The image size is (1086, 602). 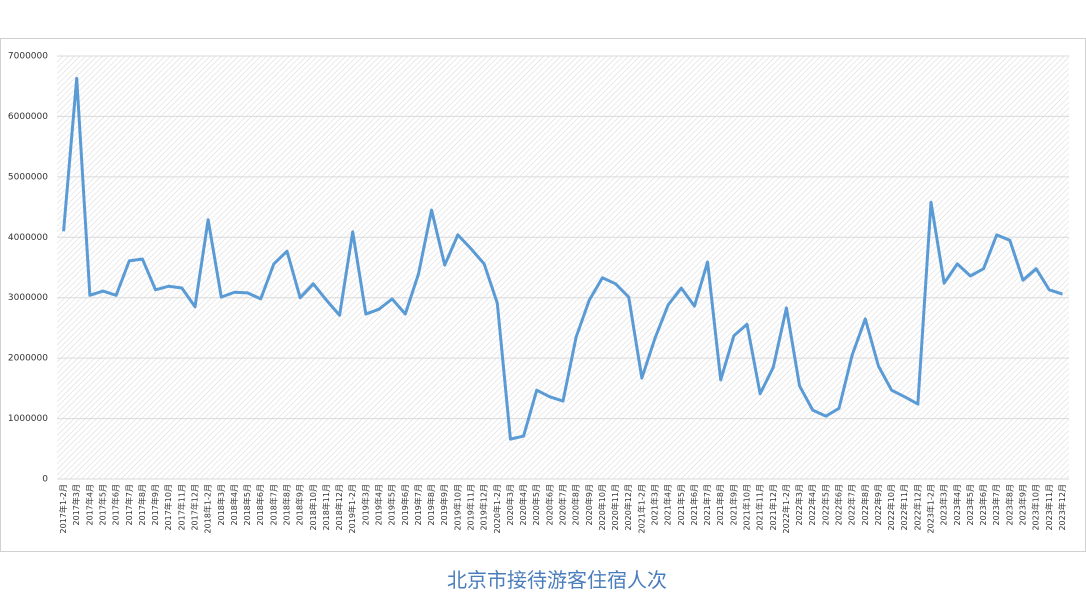 I want to click on x-tick-label: 2019年4月, so click(x=379, y=504).